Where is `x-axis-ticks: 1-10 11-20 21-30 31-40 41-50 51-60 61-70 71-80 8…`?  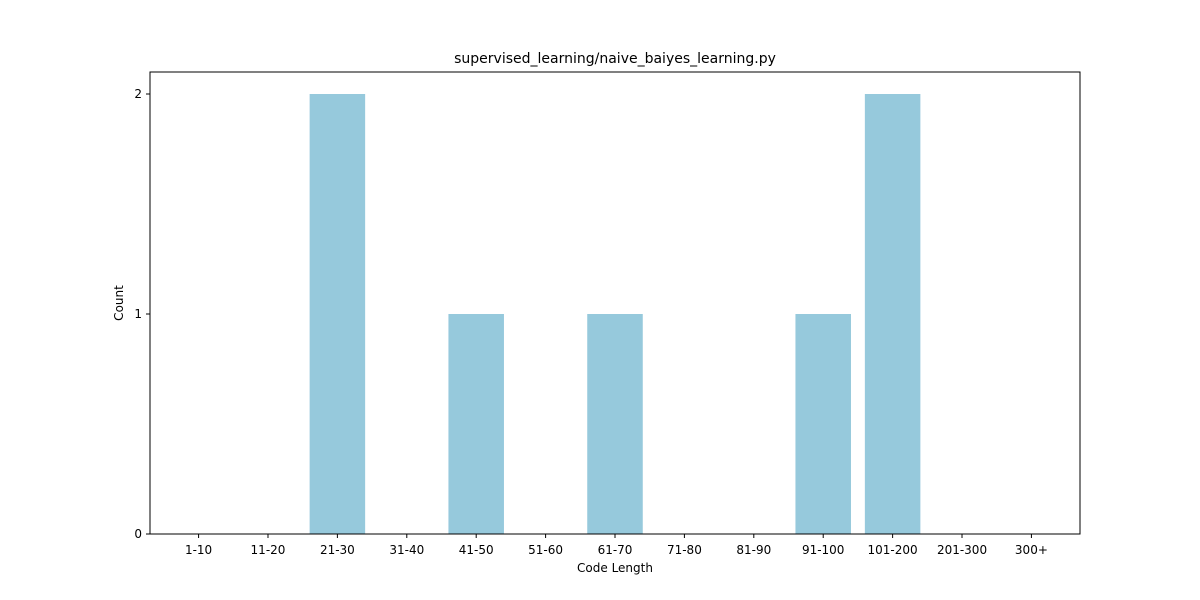 x-axis-ticks: 1-10 11-20 21-30 31-40 41-50 51-60 61-70 71-80 8… is located at coordinates (616, 545).